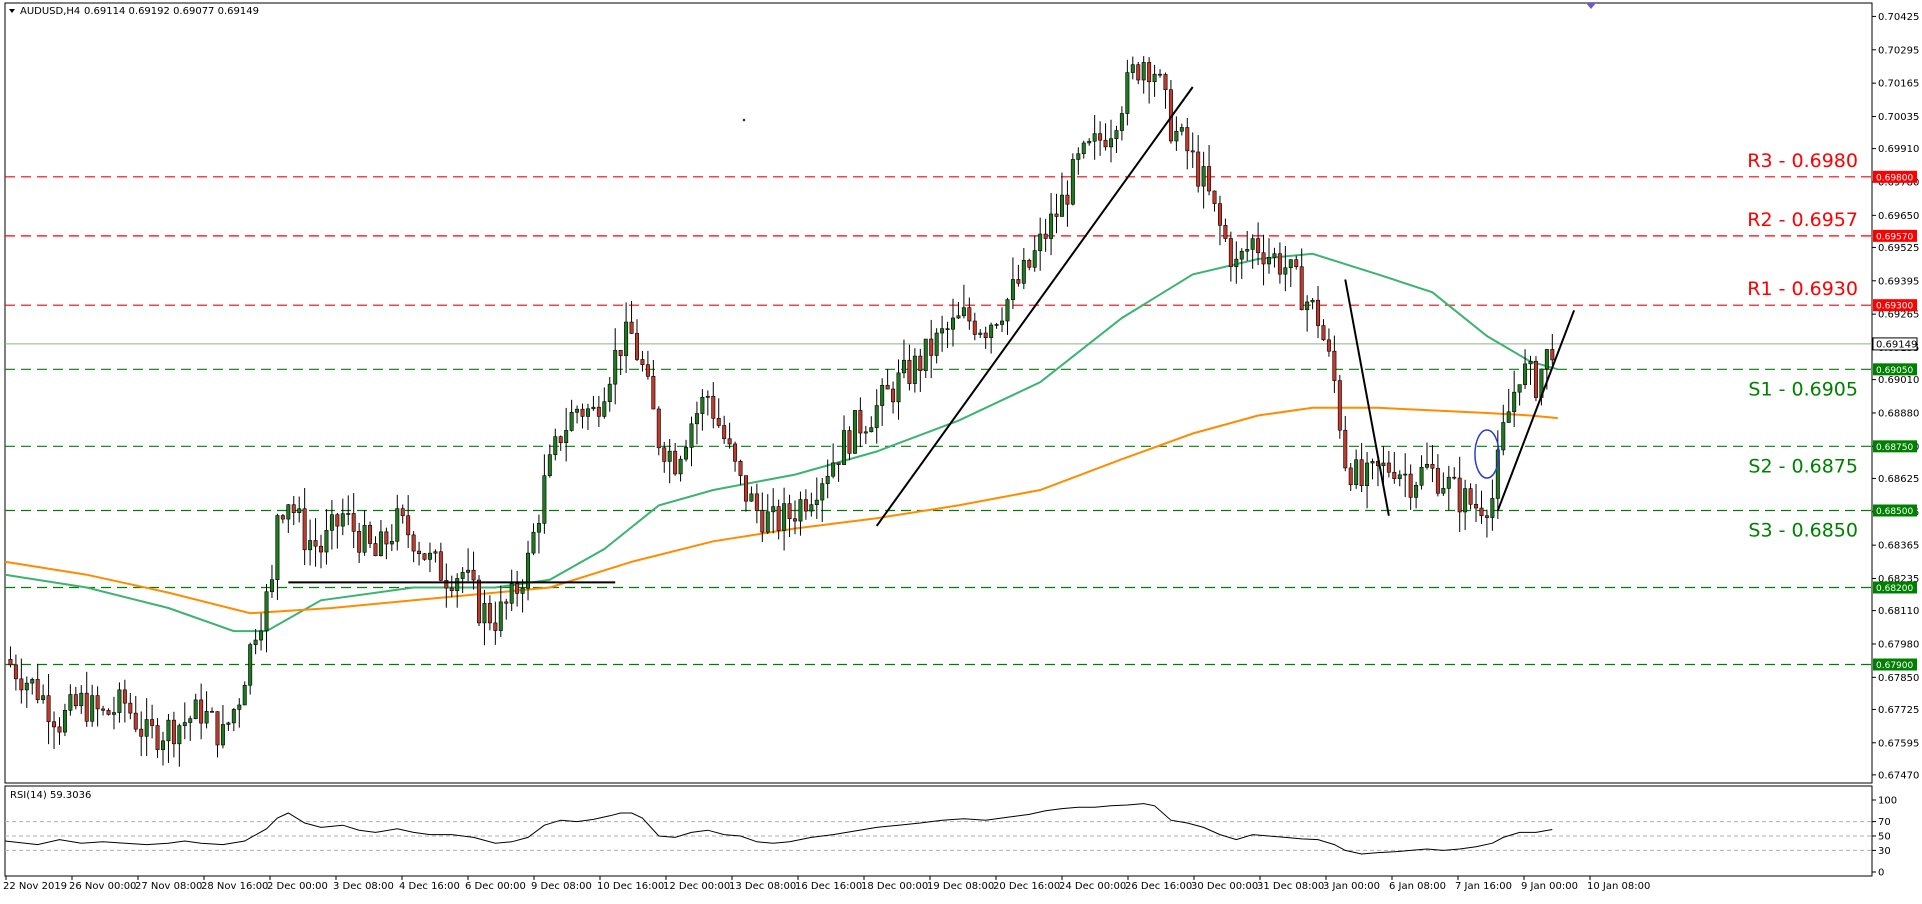  I want to click on current-price-badge, so click(1895, 344).